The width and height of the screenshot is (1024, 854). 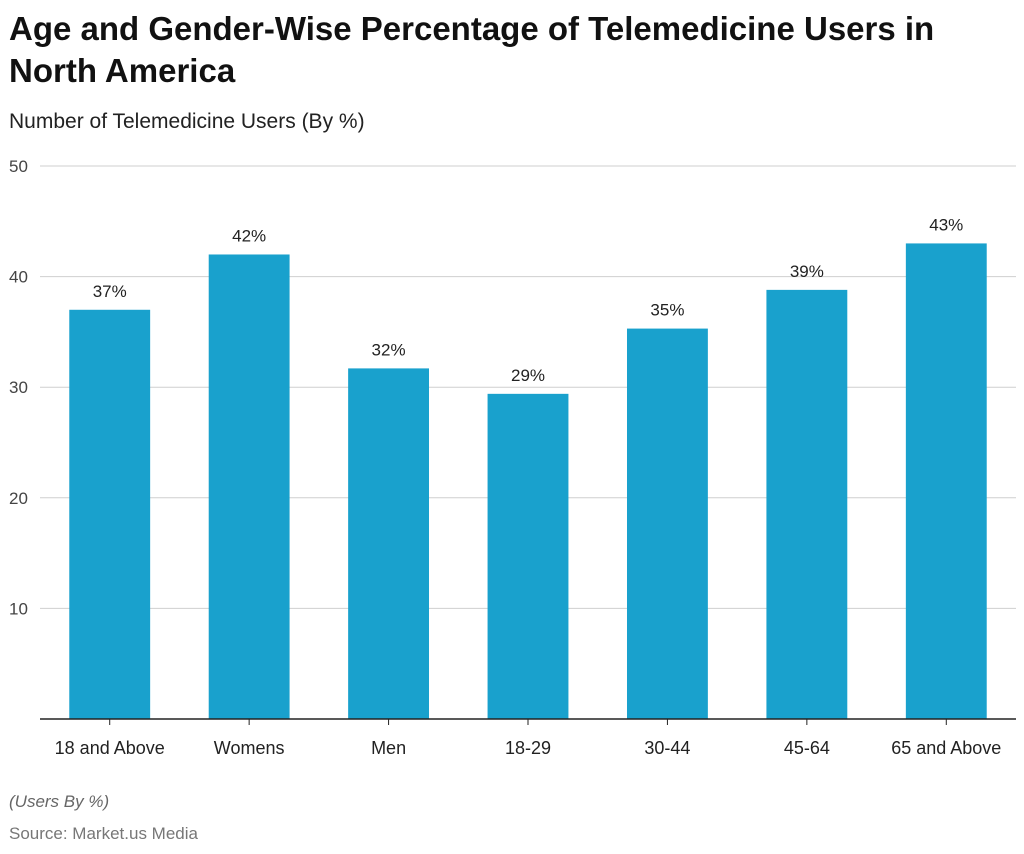 I want to click on y-tick-label: 20, so click(x=18, y=498).